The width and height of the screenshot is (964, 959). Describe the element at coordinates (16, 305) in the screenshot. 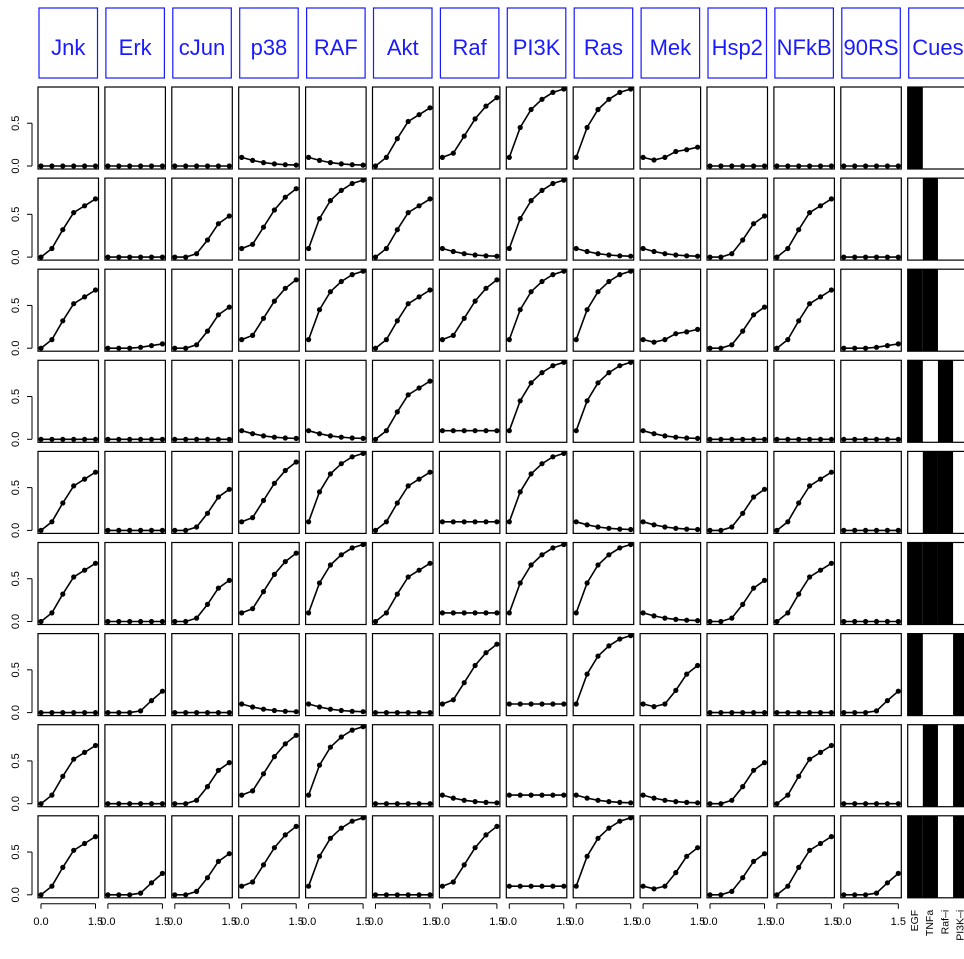

I see `y-tick-label: 0.5` at that location.